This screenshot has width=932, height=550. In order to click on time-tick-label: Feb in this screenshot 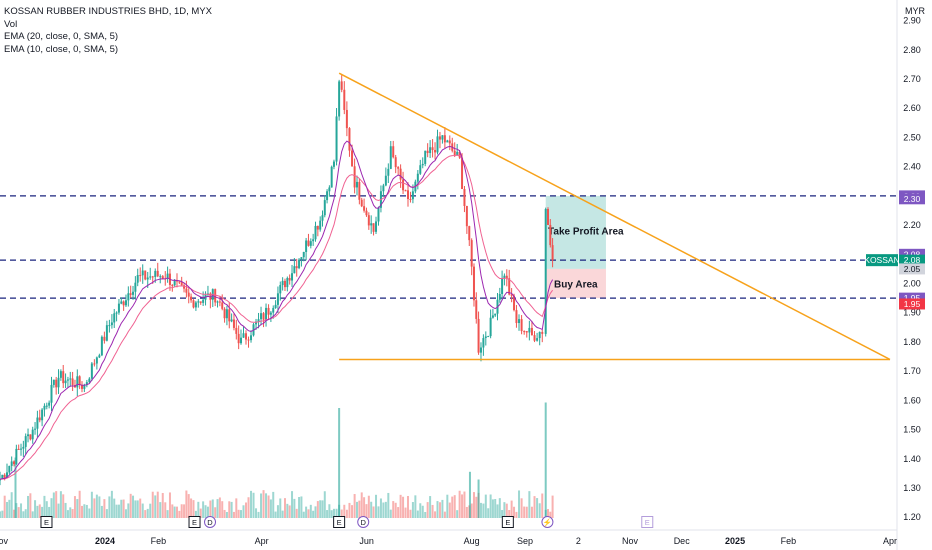, I will do `click(789, 541)`.